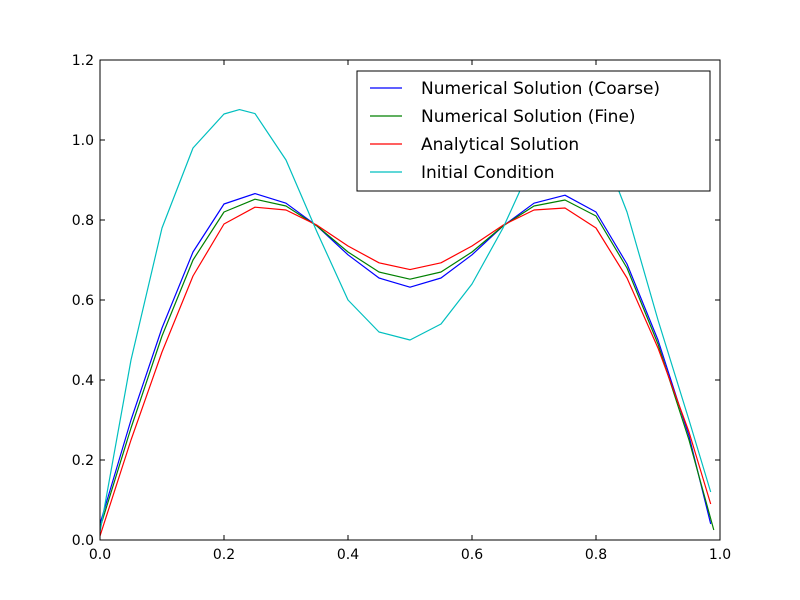 Image resolution: width=800 pixels, height=600 pixels. Describe the element at coordinates (596, 555) in the screenshot. I see `x-tick-label: 0.8` at that location.